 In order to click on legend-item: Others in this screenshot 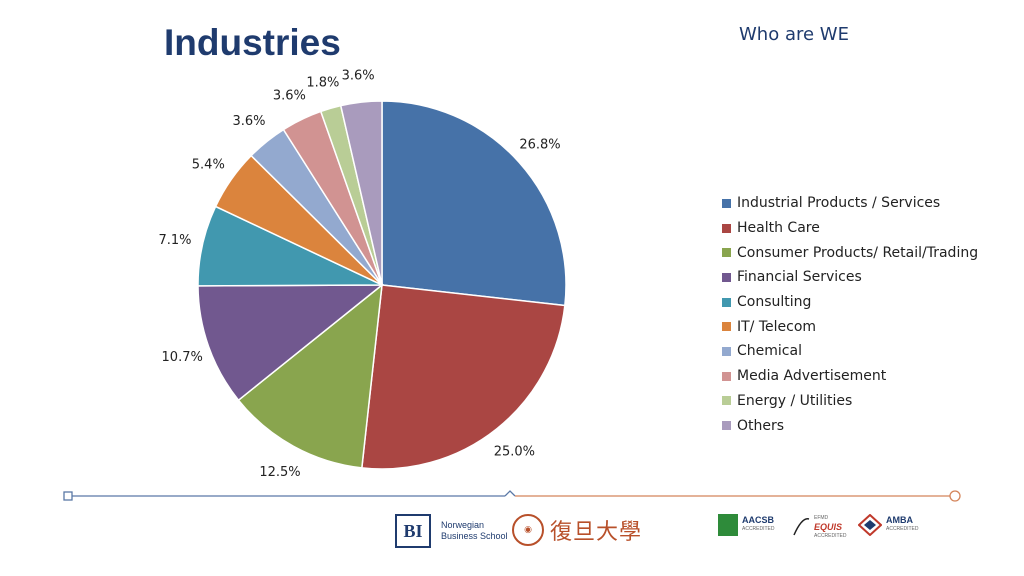, I will do `click(850, 425)`.